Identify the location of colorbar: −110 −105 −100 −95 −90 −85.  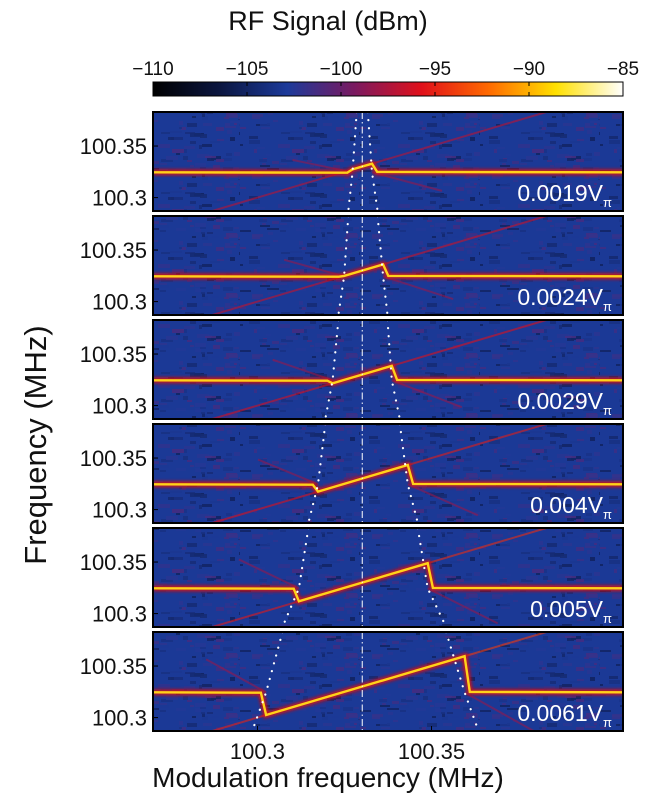
(385, 78).